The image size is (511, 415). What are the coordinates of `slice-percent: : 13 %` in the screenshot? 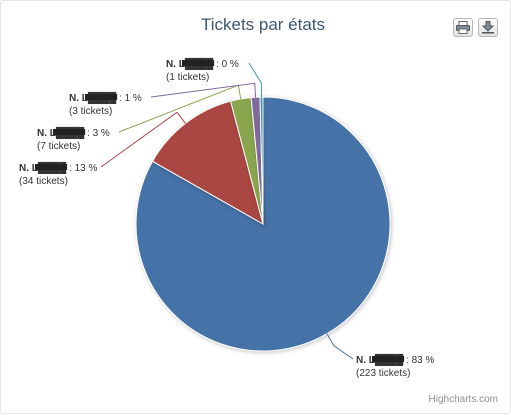 It's located at (81, 168).